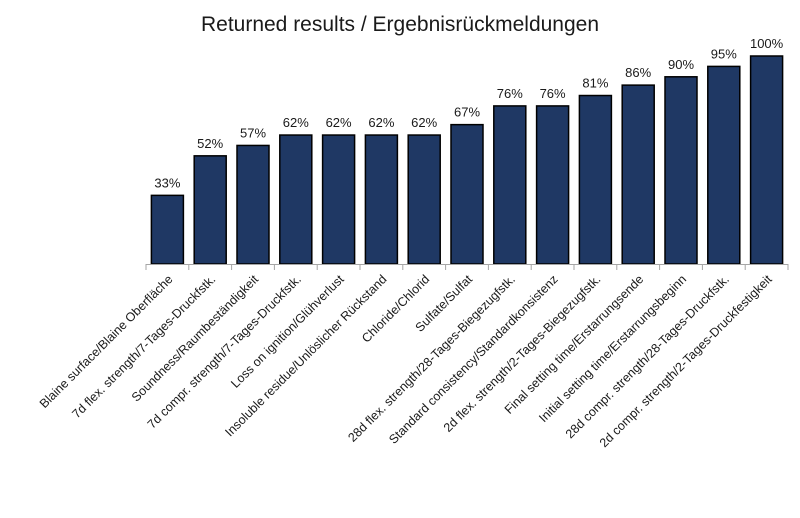 This screenshot has height=518, width=800. I want to click on data-label: 33%, so click(167, 182).